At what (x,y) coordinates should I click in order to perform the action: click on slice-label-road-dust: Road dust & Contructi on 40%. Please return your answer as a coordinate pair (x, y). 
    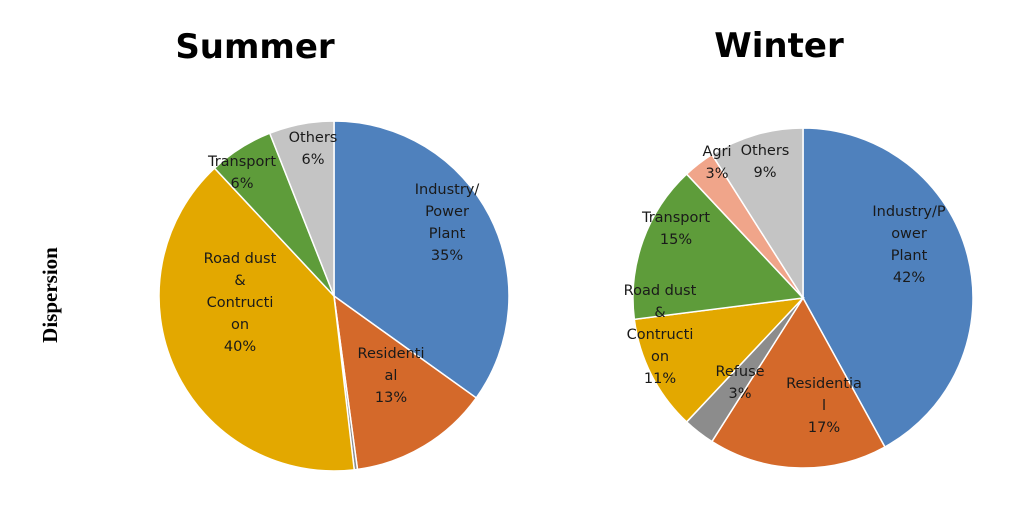
    Looking at the image, I should click on (240, 303).